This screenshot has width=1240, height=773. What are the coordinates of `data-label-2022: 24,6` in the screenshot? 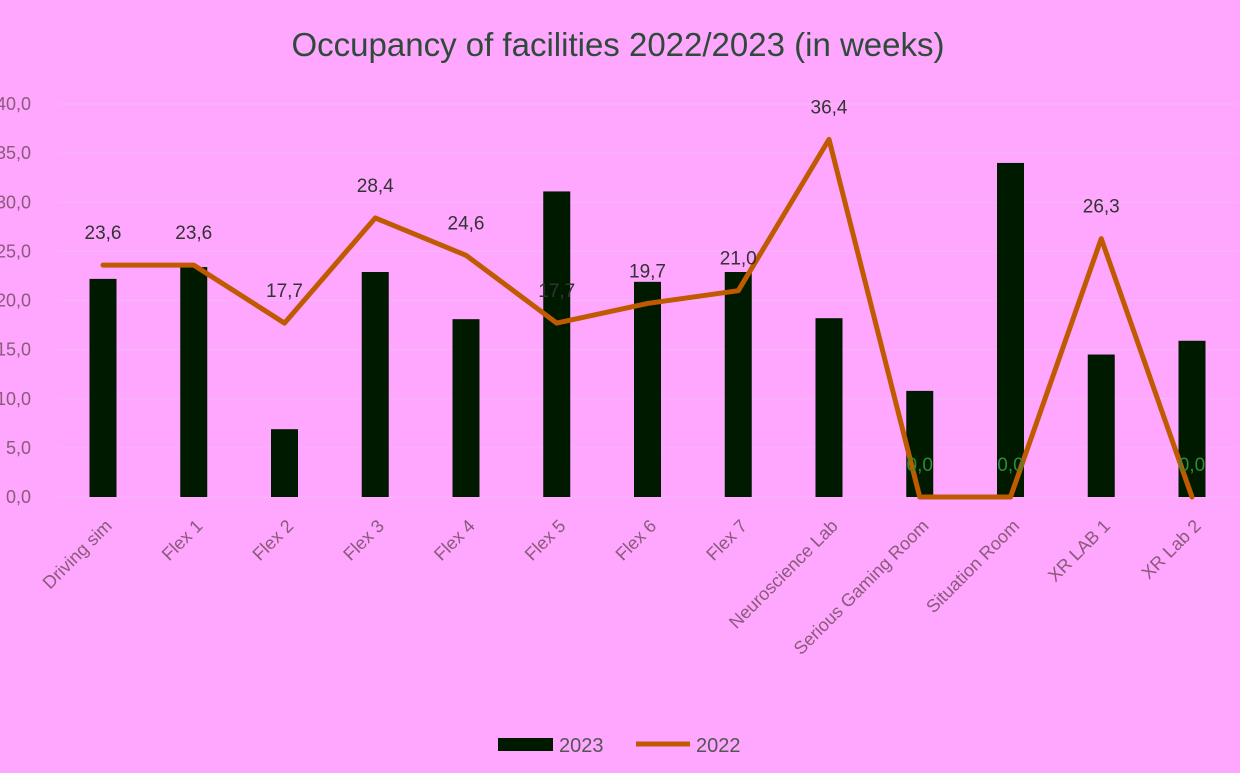 It's located at (466, 223).